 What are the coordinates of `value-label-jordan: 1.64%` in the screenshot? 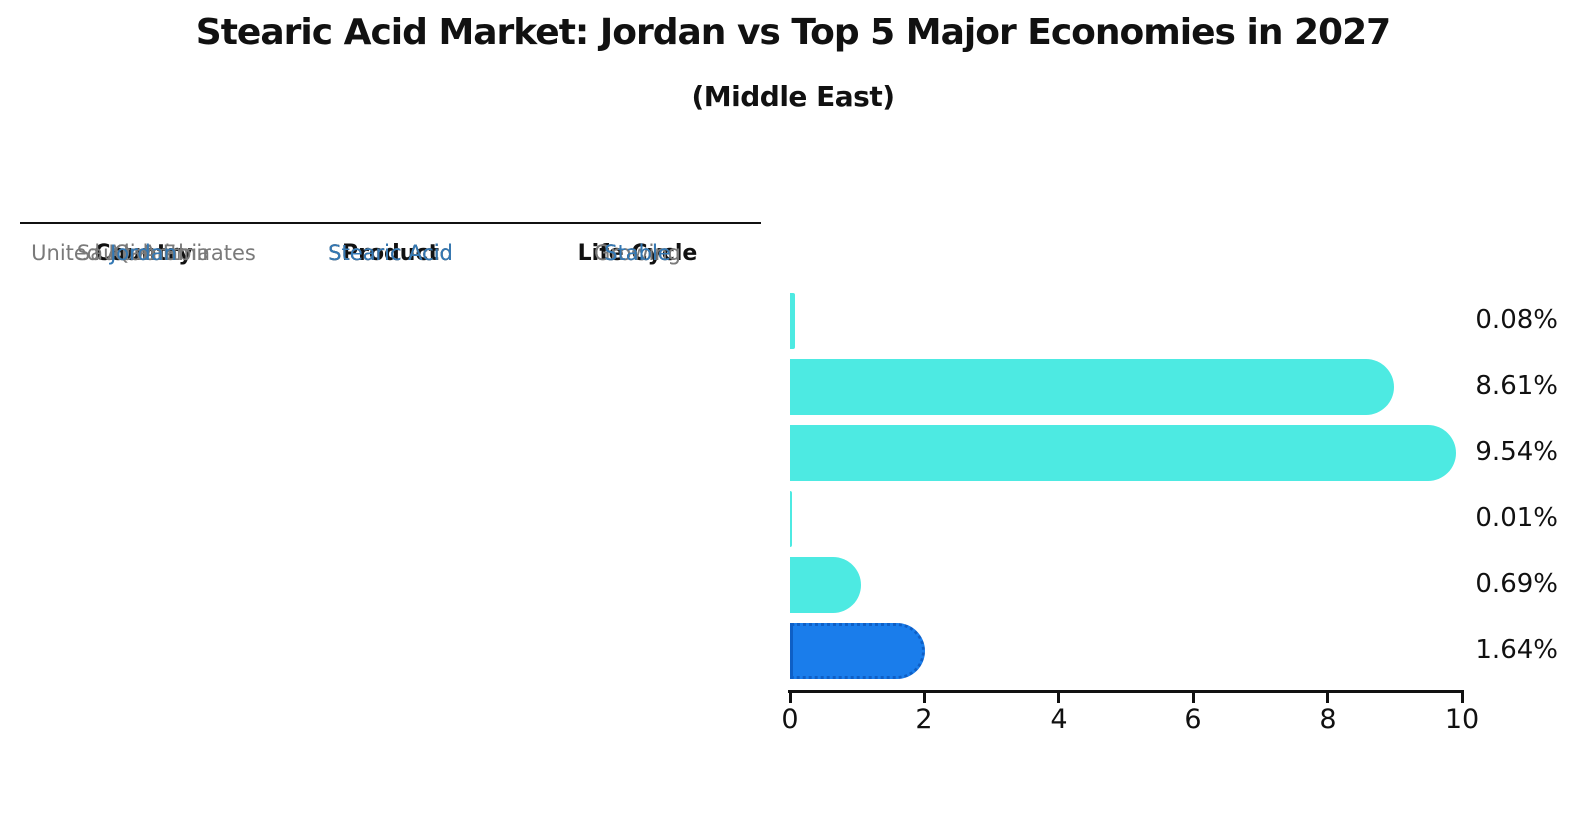 It's located at (1516, 650).